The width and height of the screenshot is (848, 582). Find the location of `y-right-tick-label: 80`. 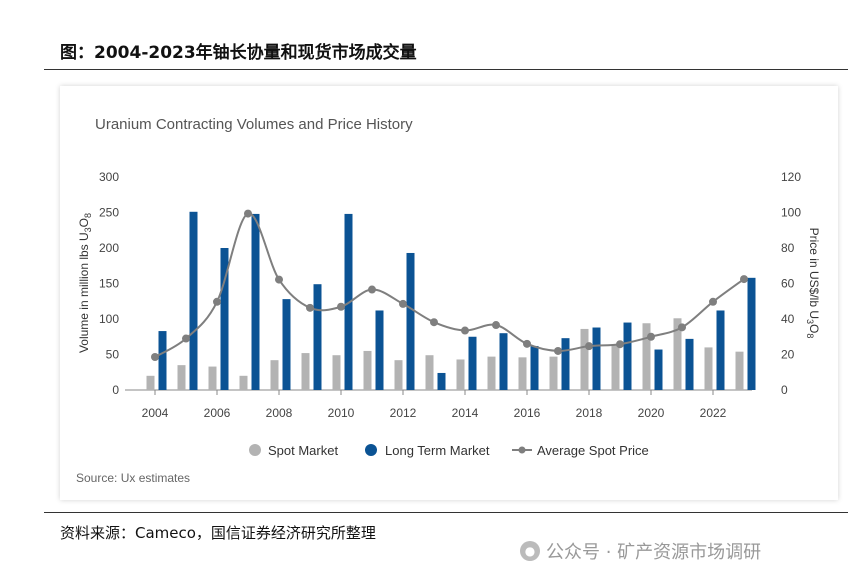

y-right-tick-label: 80 is located at coordinates (788, 248).